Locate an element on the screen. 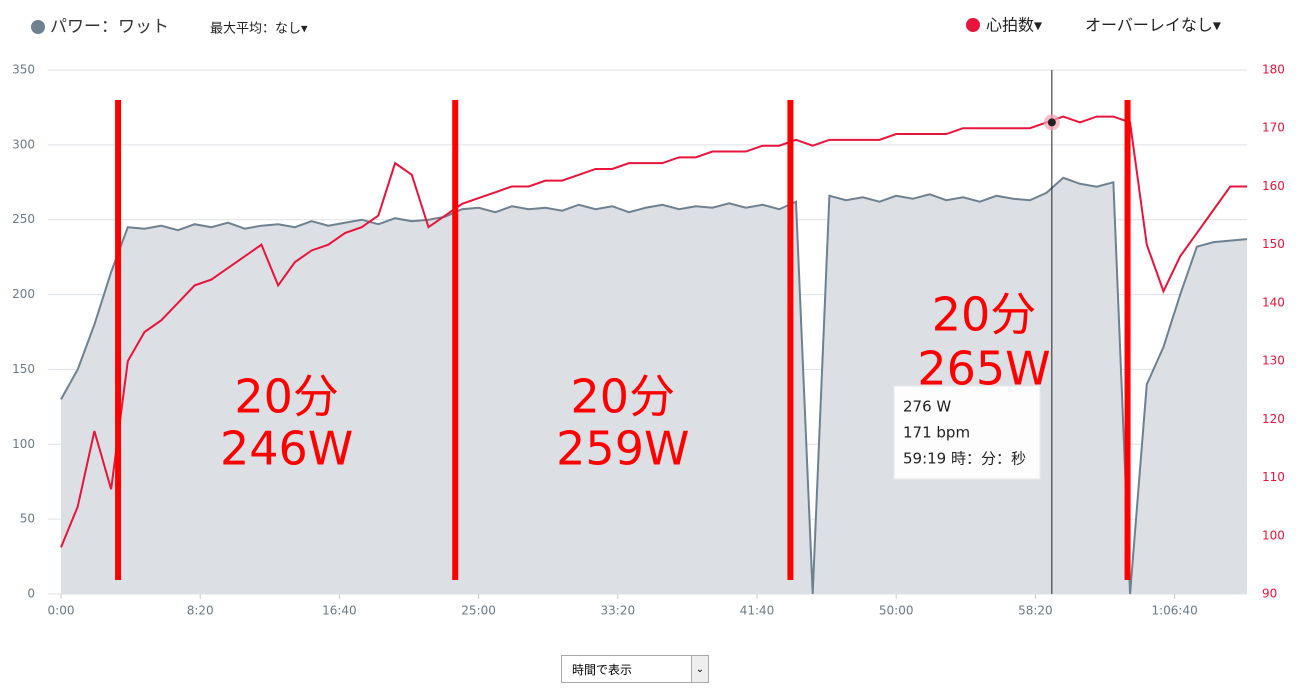 This screenshot has width=1299, height=700. tooltip-box is located at coordinates (967, 432).